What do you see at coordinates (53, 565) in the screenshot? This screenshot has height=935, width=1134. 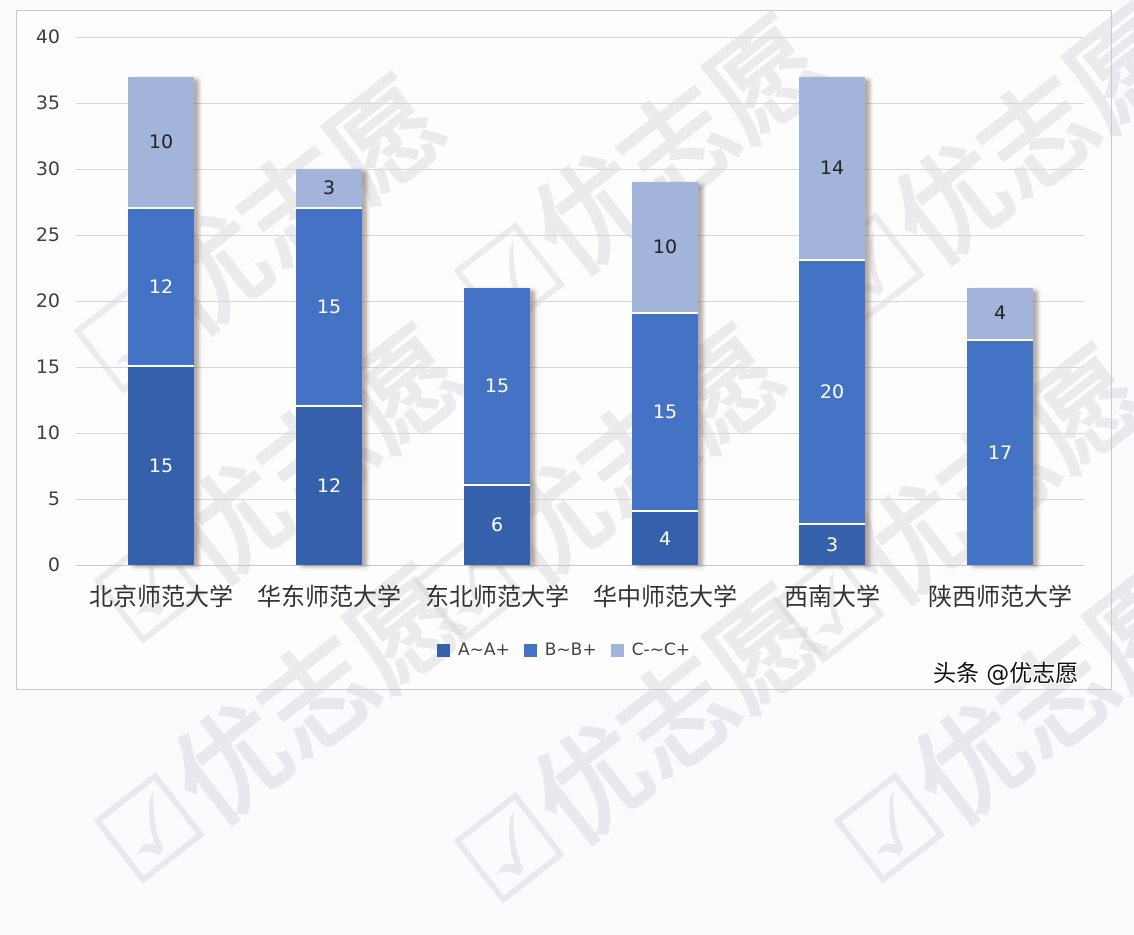 I see `y-tick-label: 0` at bounding box center [53, 565].